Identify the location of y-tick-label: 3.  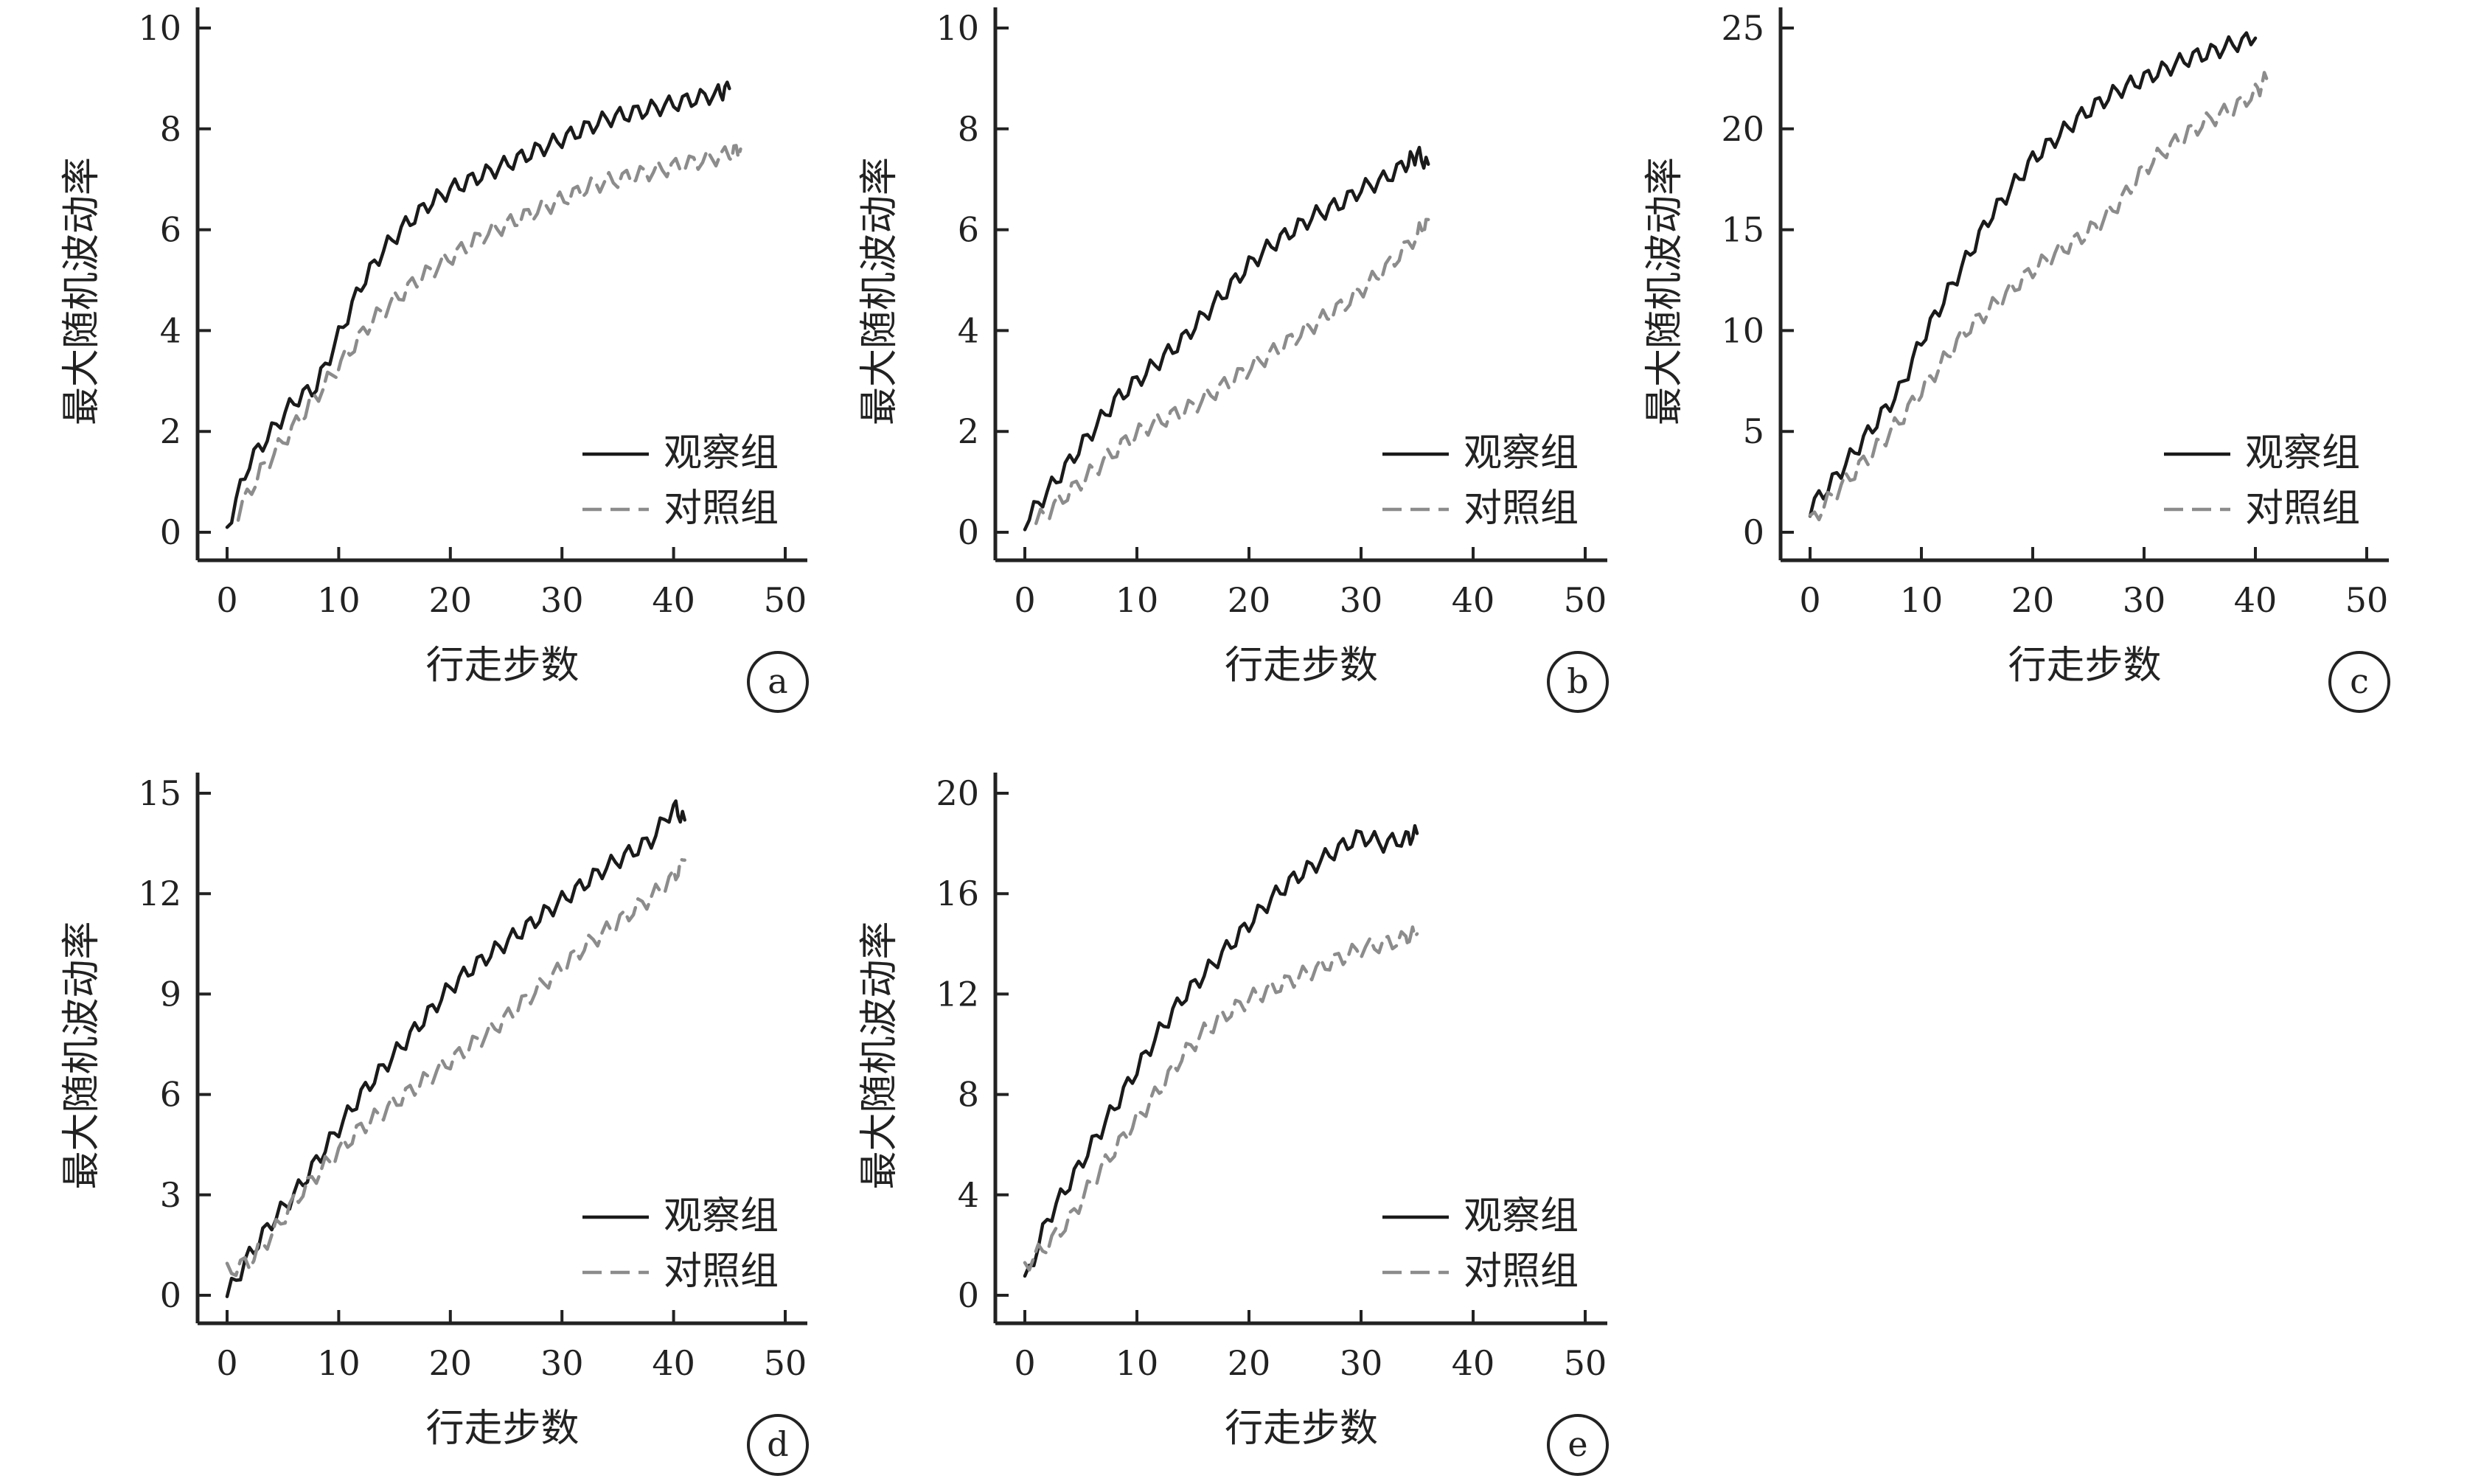
(170, 1195).